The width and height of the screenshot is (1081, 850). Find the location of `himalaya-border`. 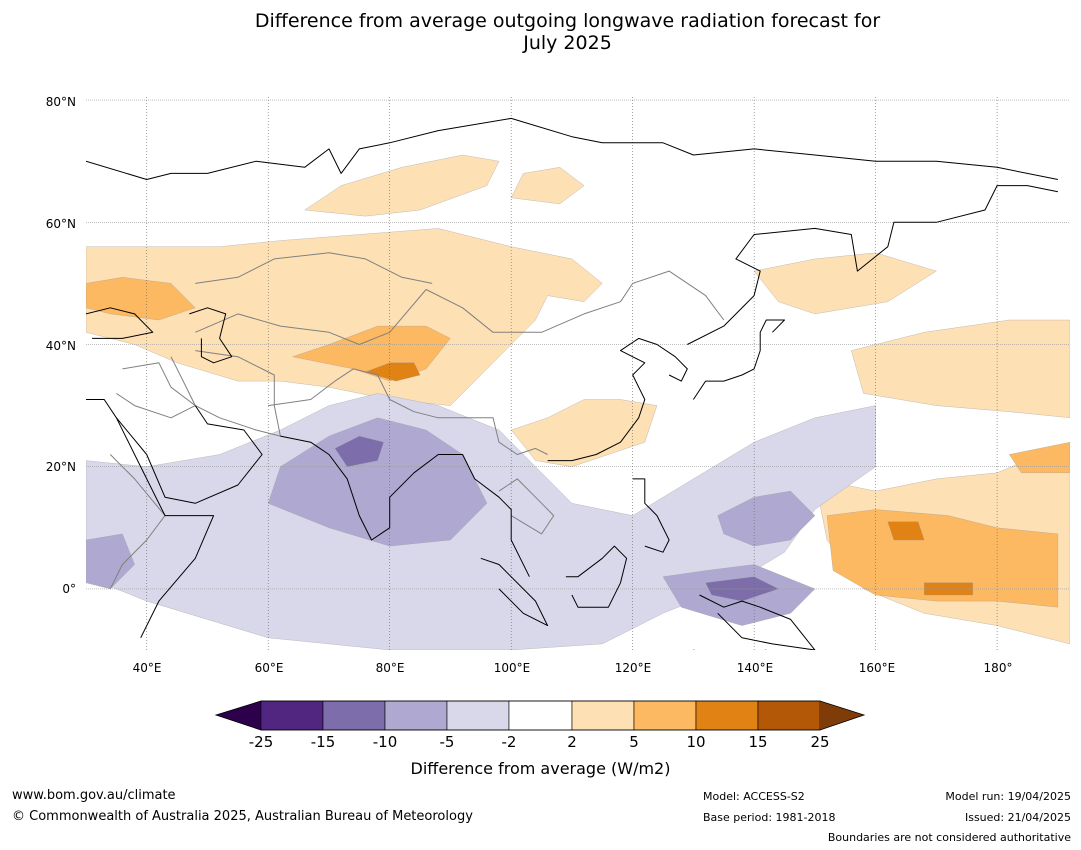

himalaya-border is located at coordinates (408, 411).